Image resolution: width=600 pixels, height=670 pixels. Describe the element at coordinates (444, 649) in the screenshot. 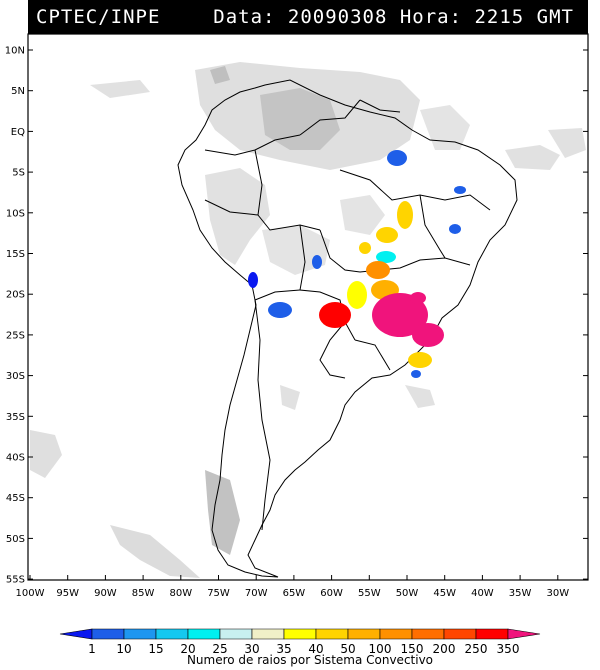

I see `colorbar-label: 200` at that location.